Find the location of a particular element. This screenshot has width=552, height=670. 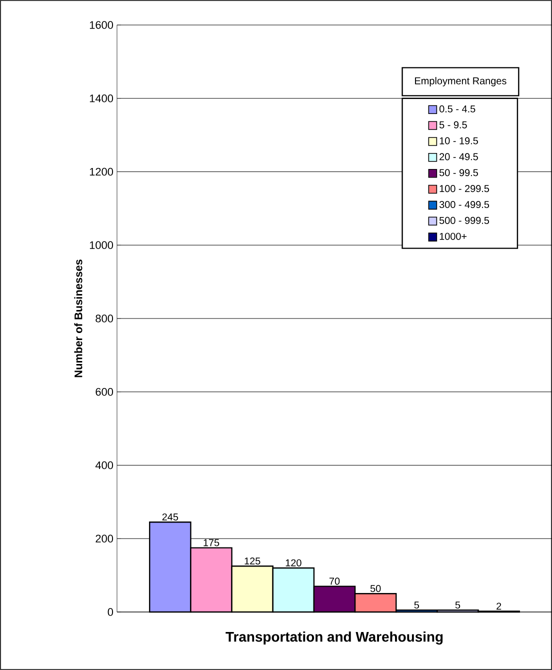

legend-label: 10 - 19.5 is located at coordinates (459, 140).